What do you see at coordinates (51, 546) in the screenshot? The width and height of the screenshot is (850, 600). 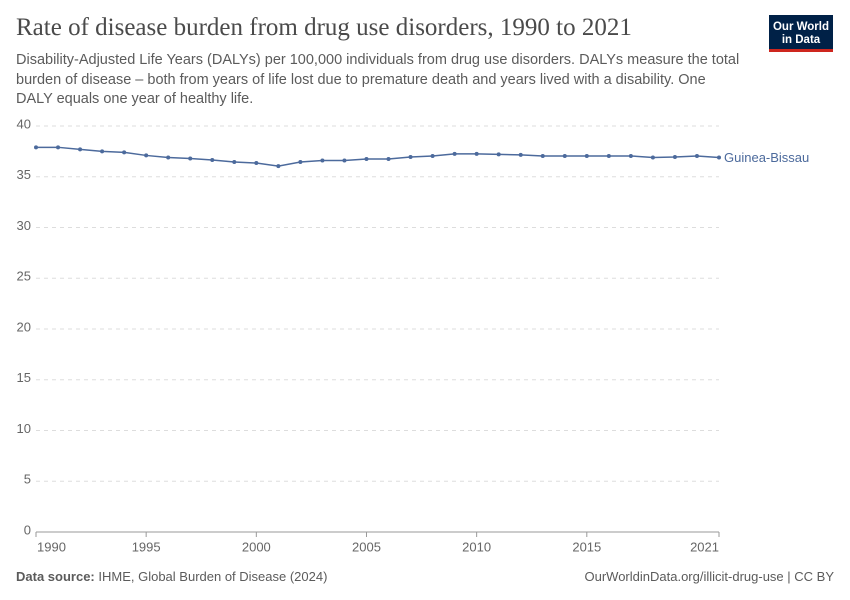 I see `x-tick-label: 1990` at bounding box center [51, 546].